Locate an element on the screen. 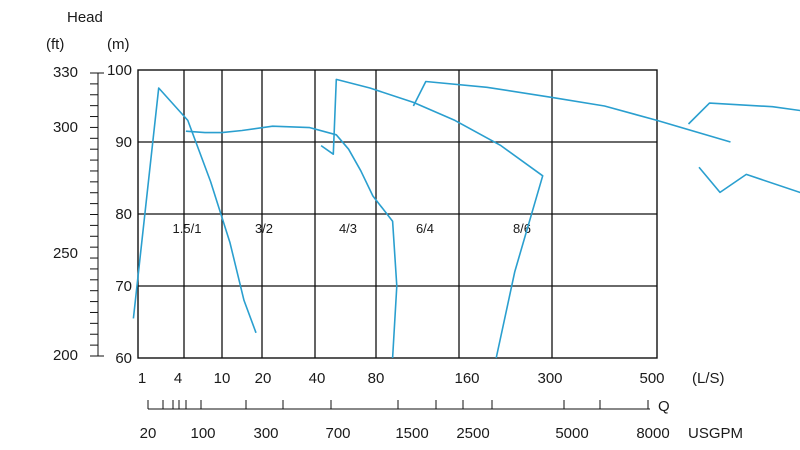  gpm-tick-label-2: 300 is located at coordinates (265, 433).